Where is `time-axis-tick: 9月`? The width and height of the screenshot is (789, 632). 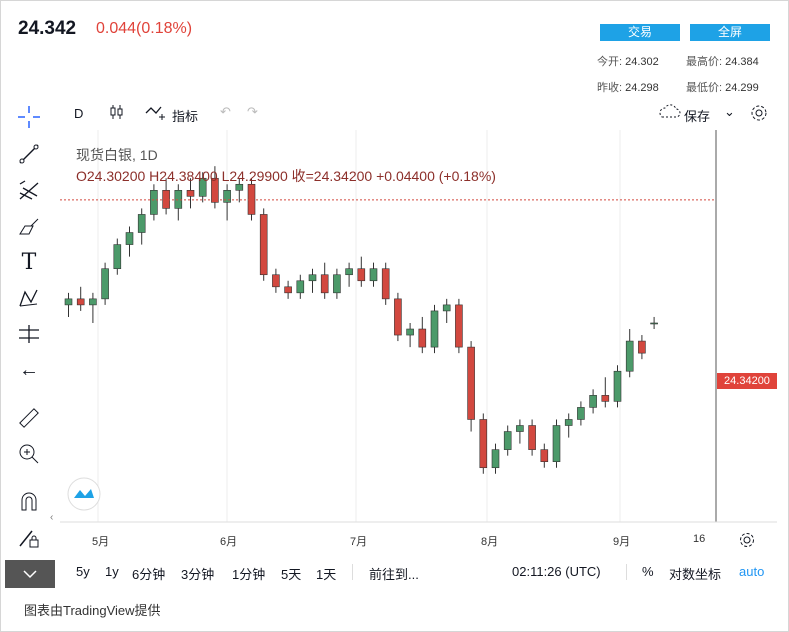 time-axis-tick: 9月 is located at coordinates (622, 542).